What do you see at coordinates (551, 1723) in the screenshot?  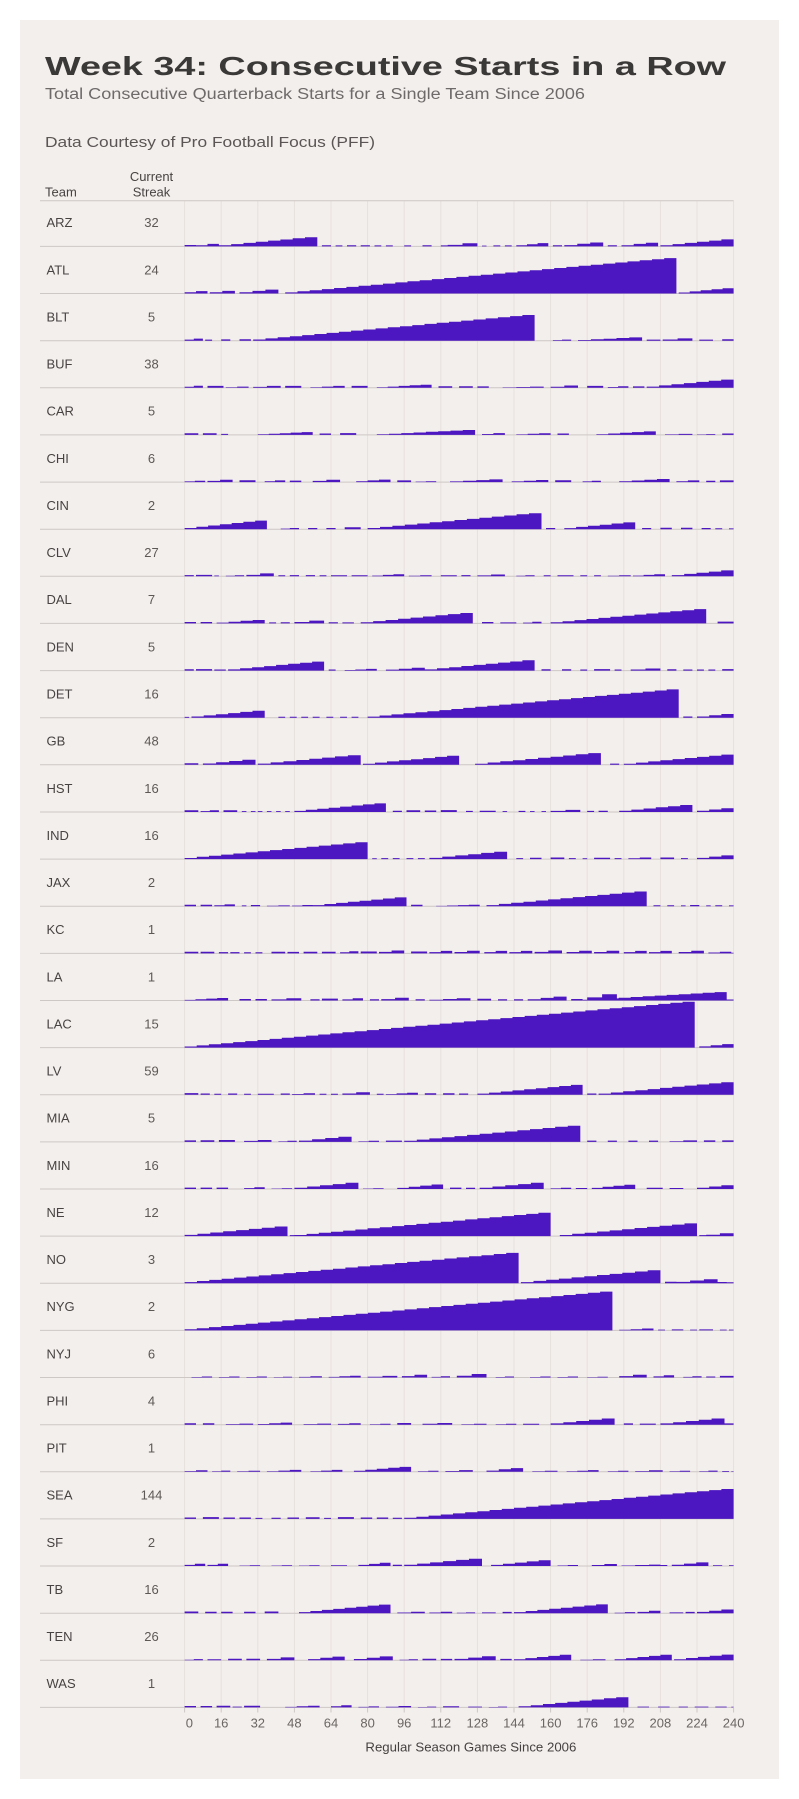 I see `svg-text: 160` at bounding box center [551, 1723].